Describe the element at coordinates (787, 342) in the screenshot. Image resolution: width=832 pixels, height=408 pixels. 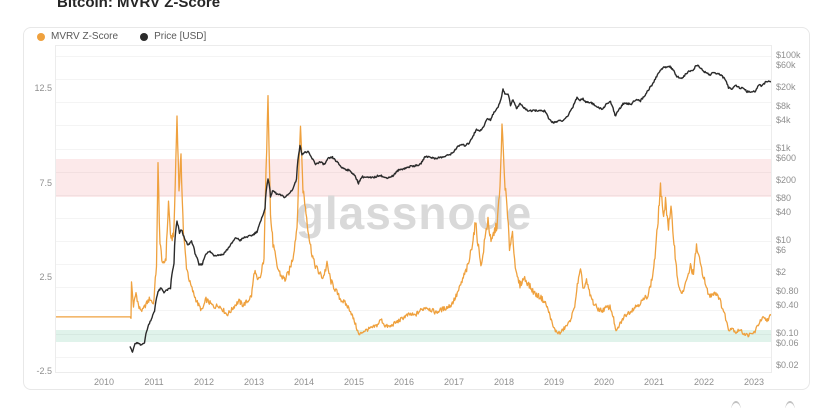
I see `right-axis-tick: $0.06` at that location.